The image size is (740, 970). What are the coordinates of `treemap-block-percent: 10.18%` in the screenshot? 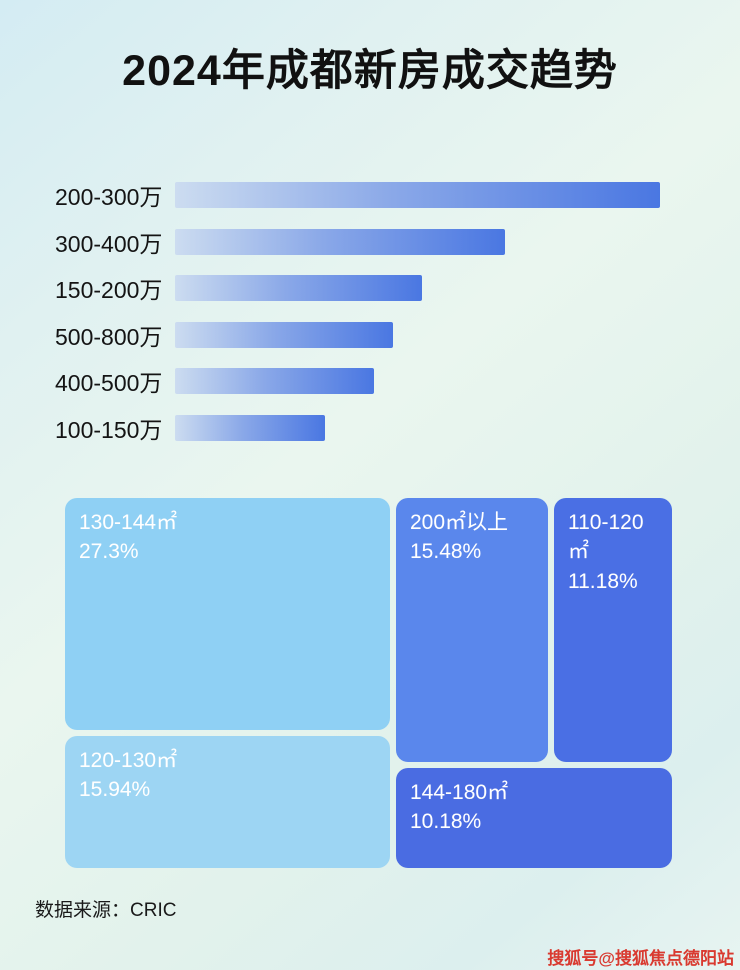 It's located at (446, 822).